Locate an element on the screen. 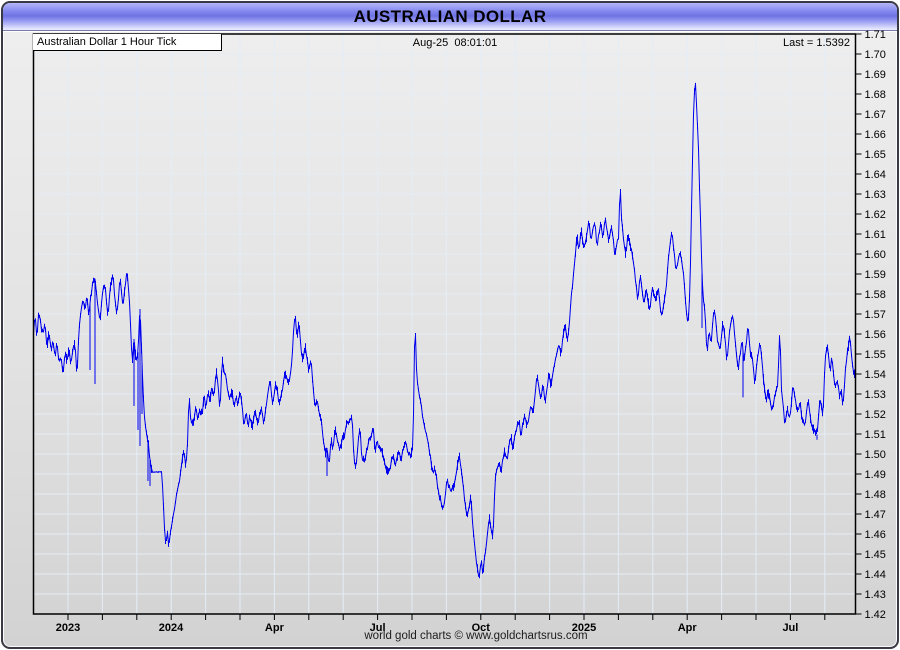 Image resolution: width=900 pixels, height=650 pixels. chart-timestamp: Aug-25 08:01:01 is located at coordinates (455, 43).